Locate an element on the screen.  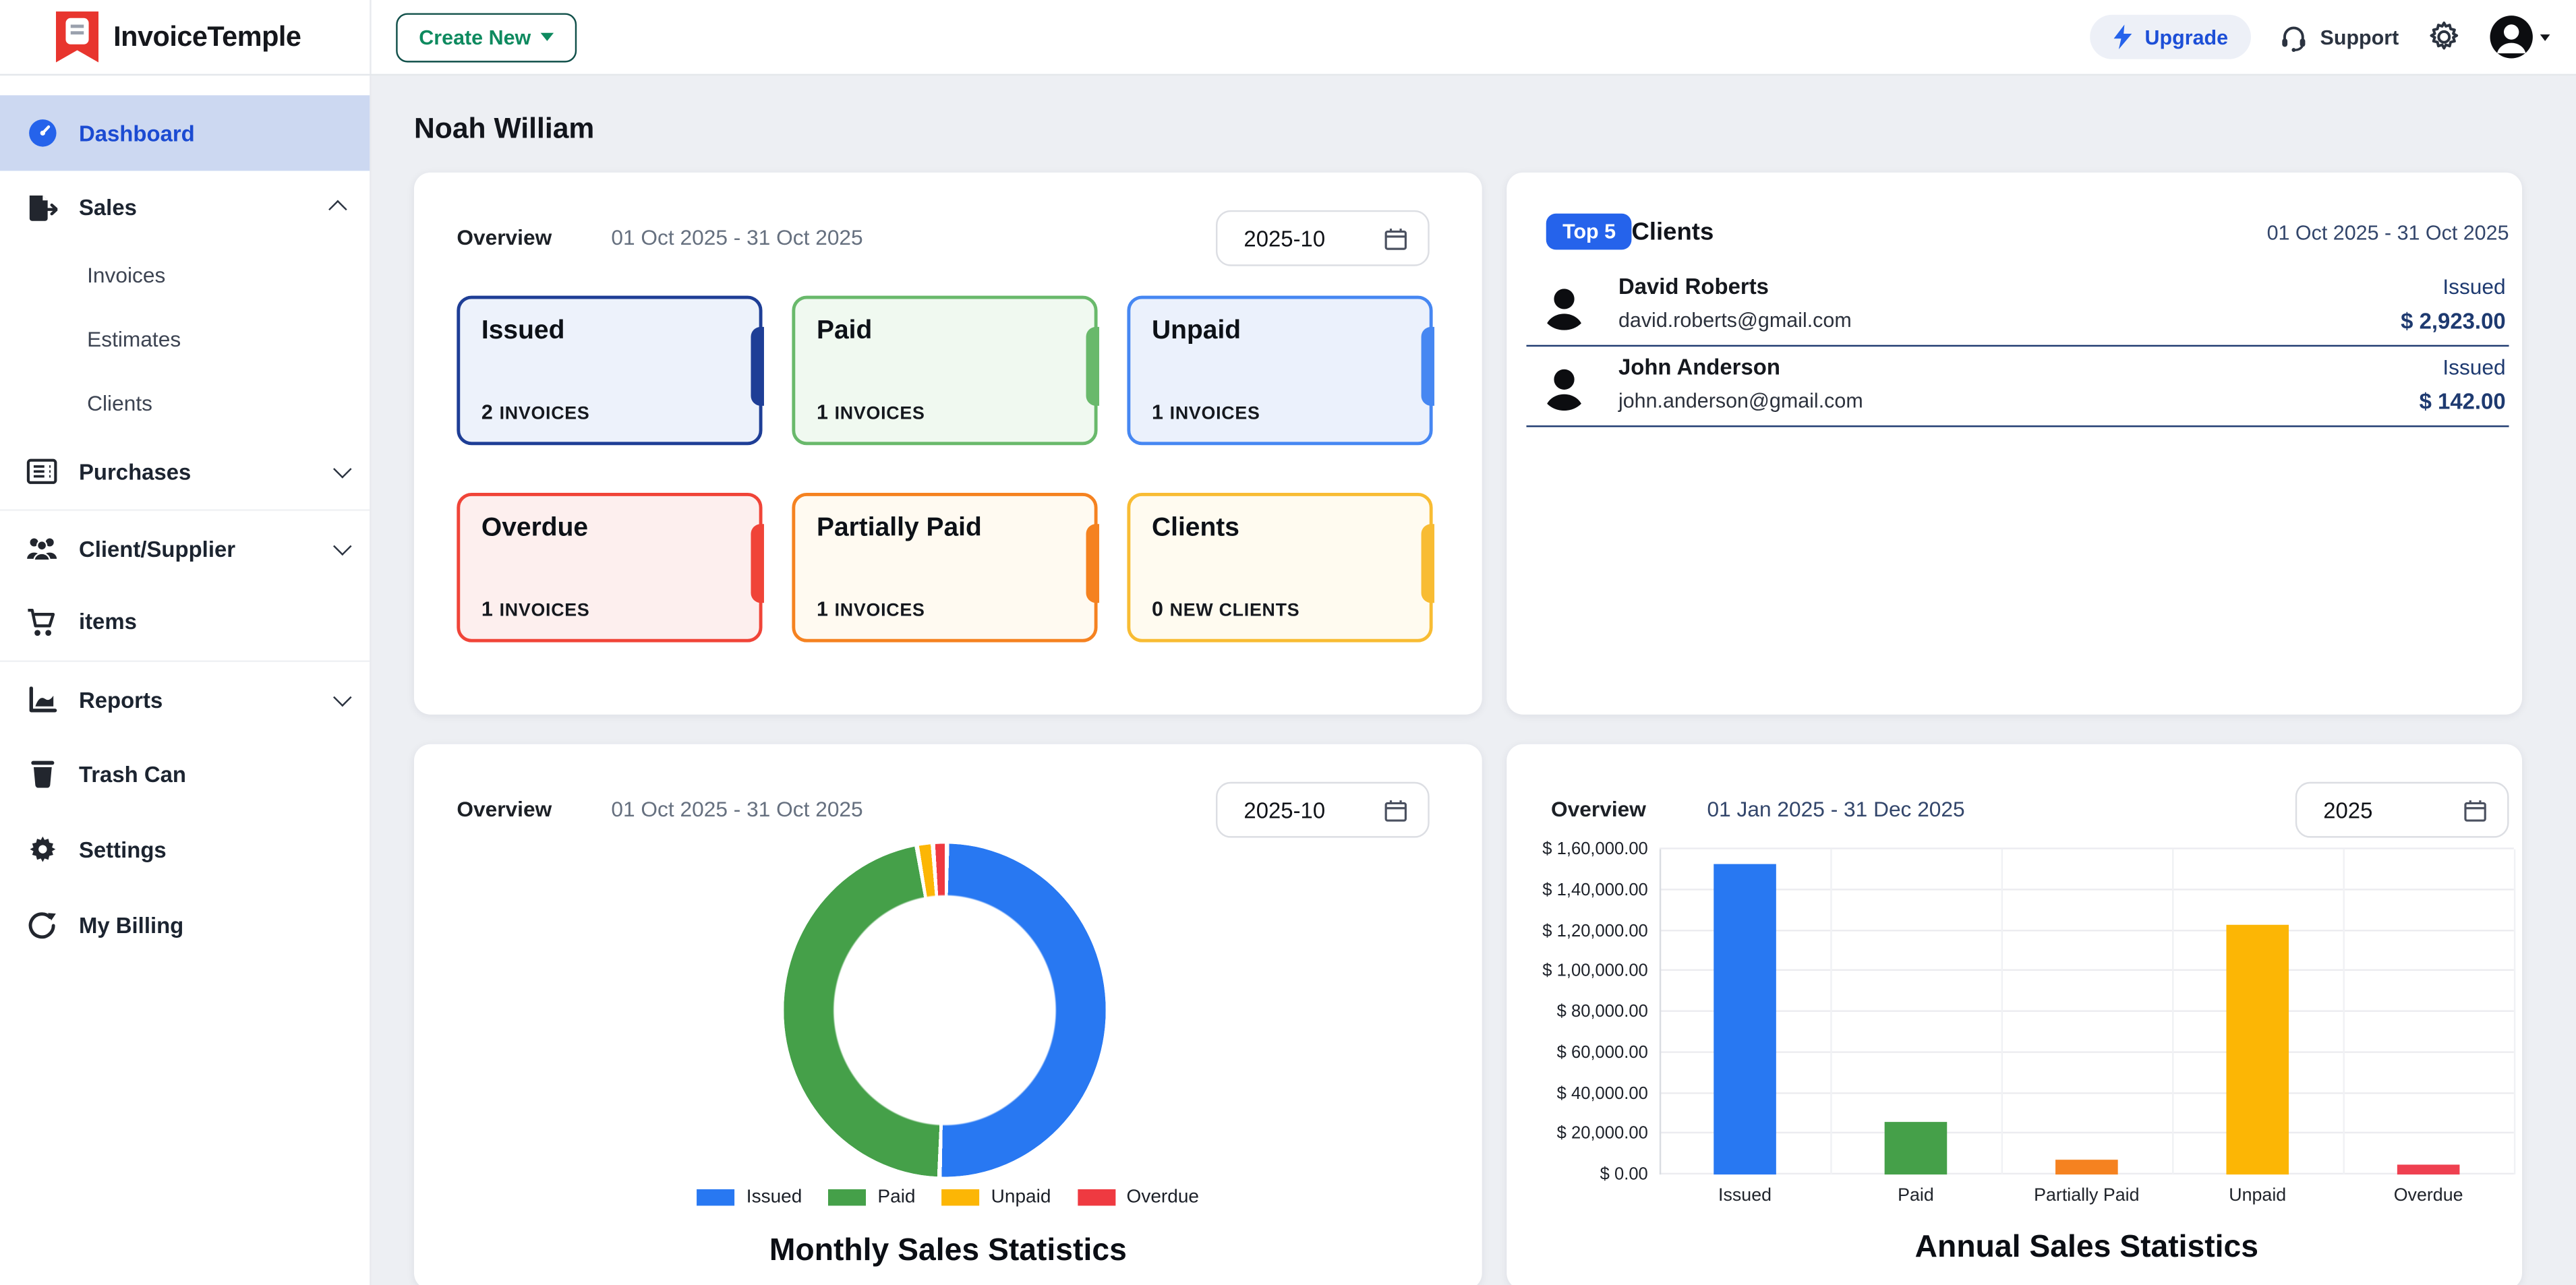
stat-card-paid: Paid 1 INVOICES is located at coordinates (945, 371).